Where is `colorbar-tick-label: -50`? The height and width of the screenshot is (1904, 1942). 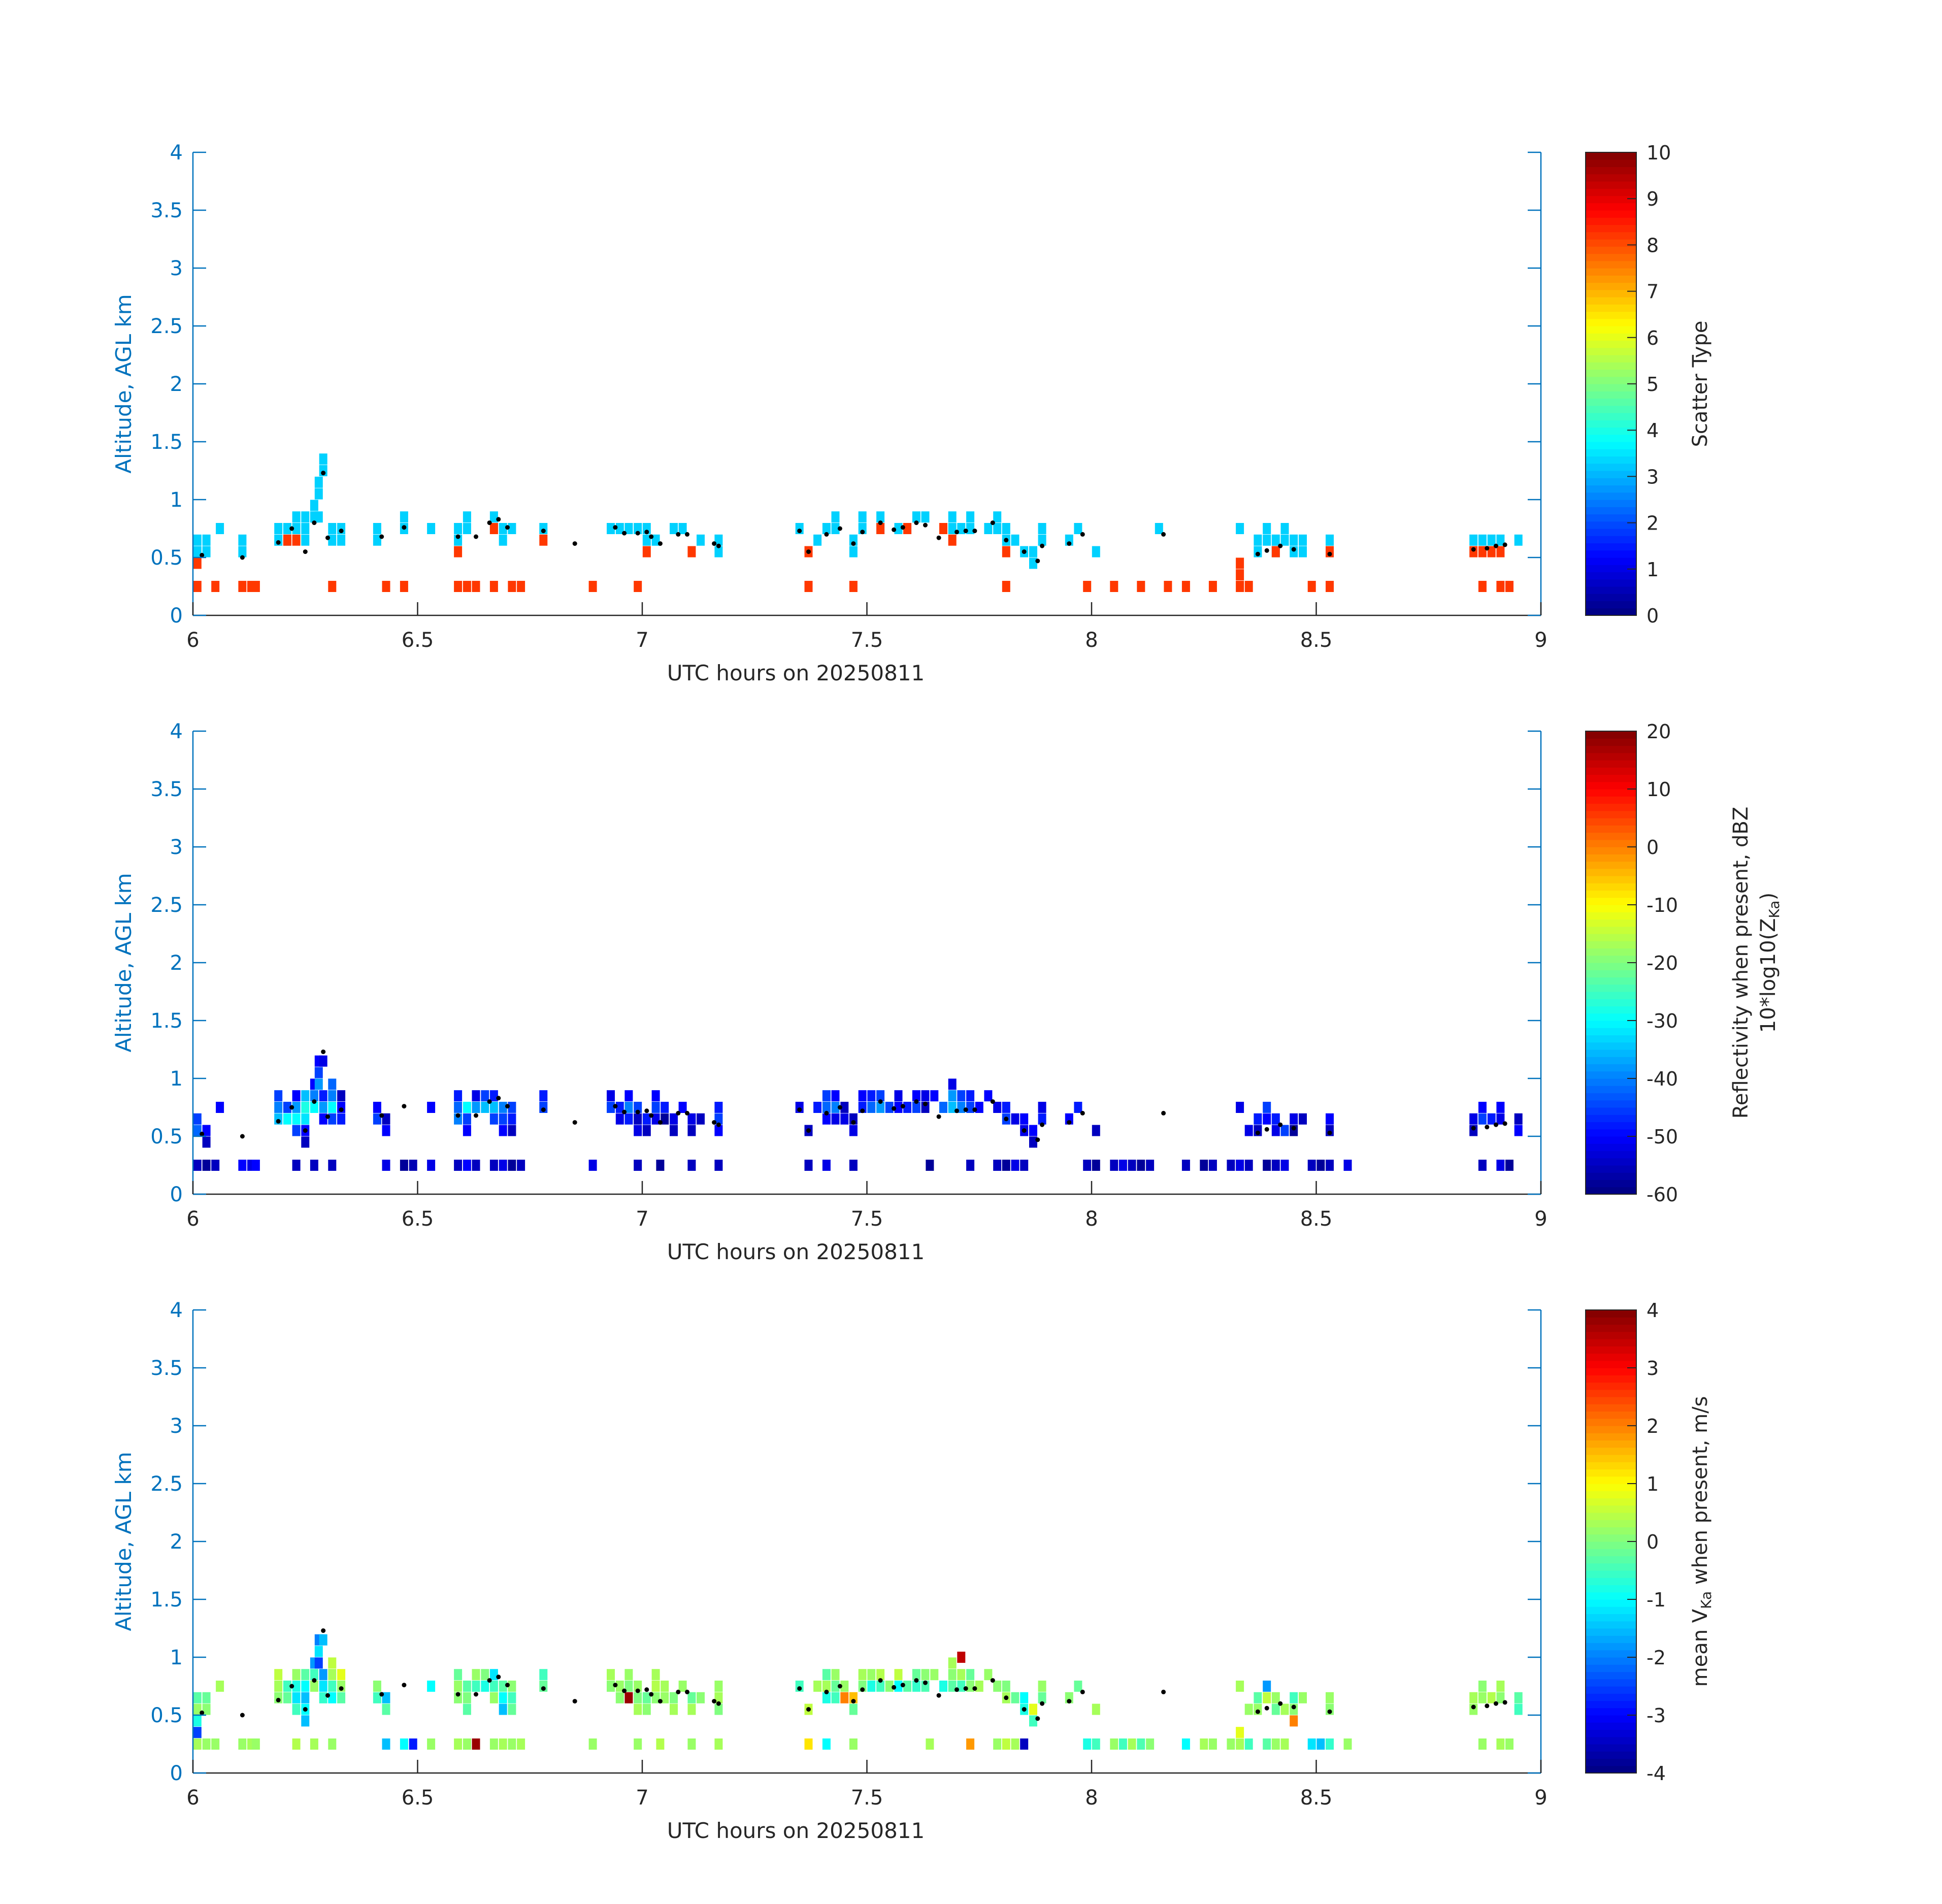 colorbar-tick-label: -50 is located at coordinates (1662, 1137).